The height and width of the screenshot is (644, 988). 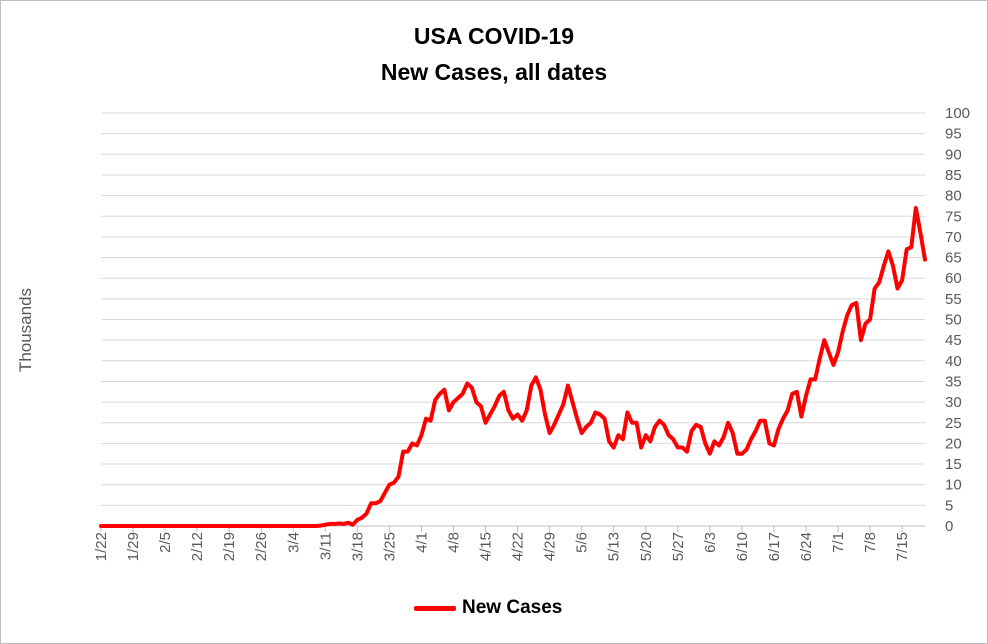 I want to click on x-tick-label: 5/20, so click(x=646, y=546).